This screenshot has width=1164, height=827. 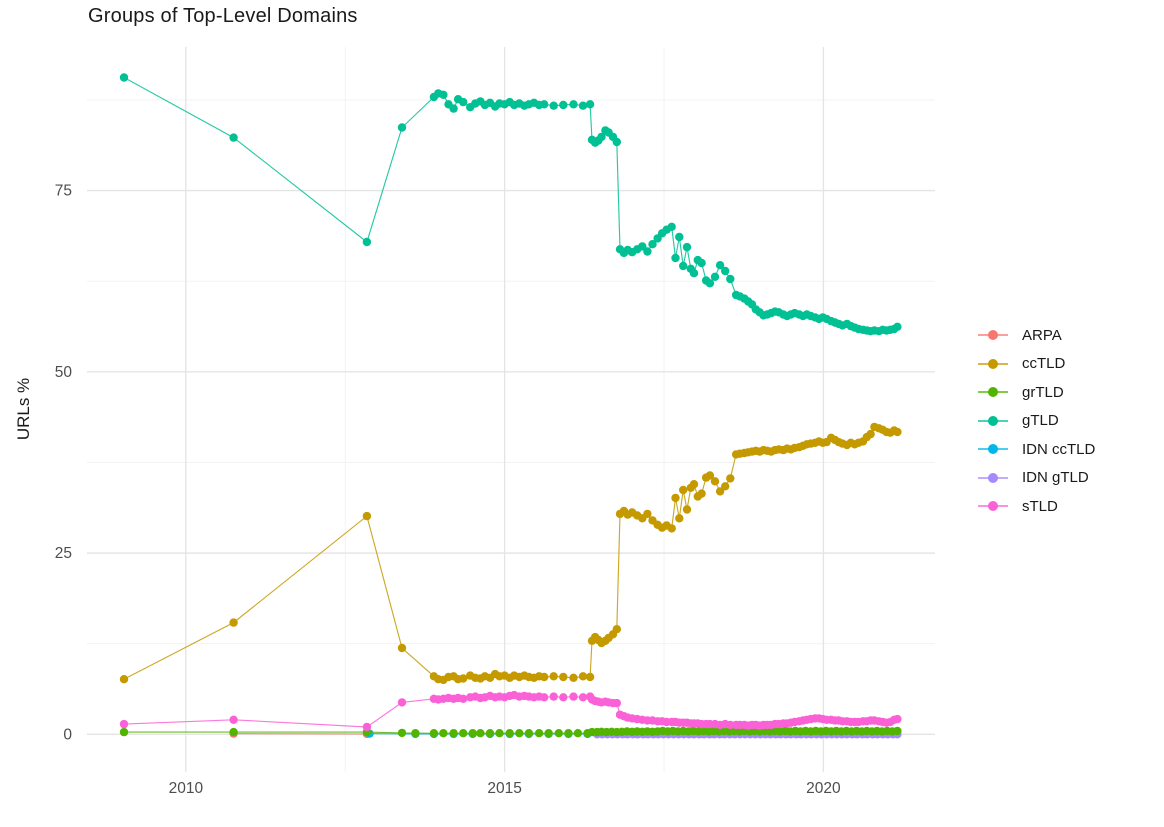 I want to click on y-tick-label: 0, so click(x=67, y=734).